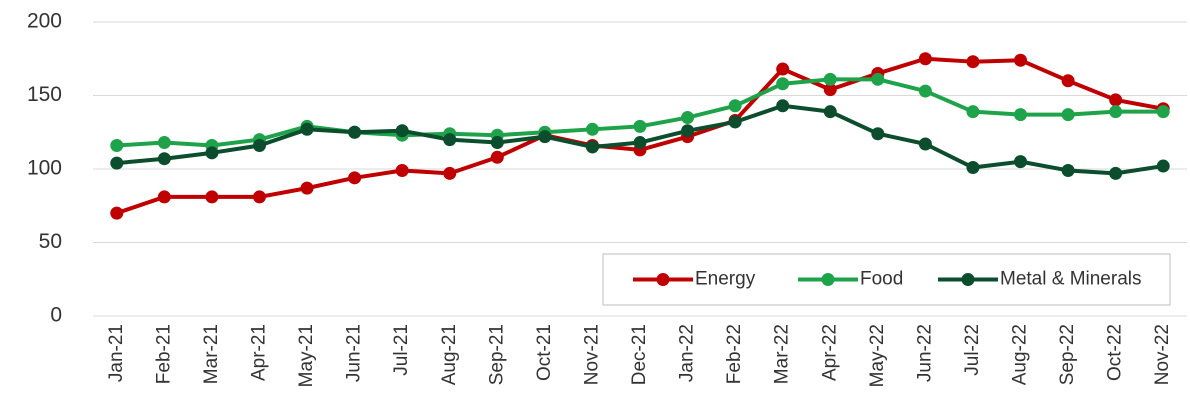  Describe the element at coordinates (829, 352) in the screenshot. I see `x-tick-label: Apr-22` at that location.